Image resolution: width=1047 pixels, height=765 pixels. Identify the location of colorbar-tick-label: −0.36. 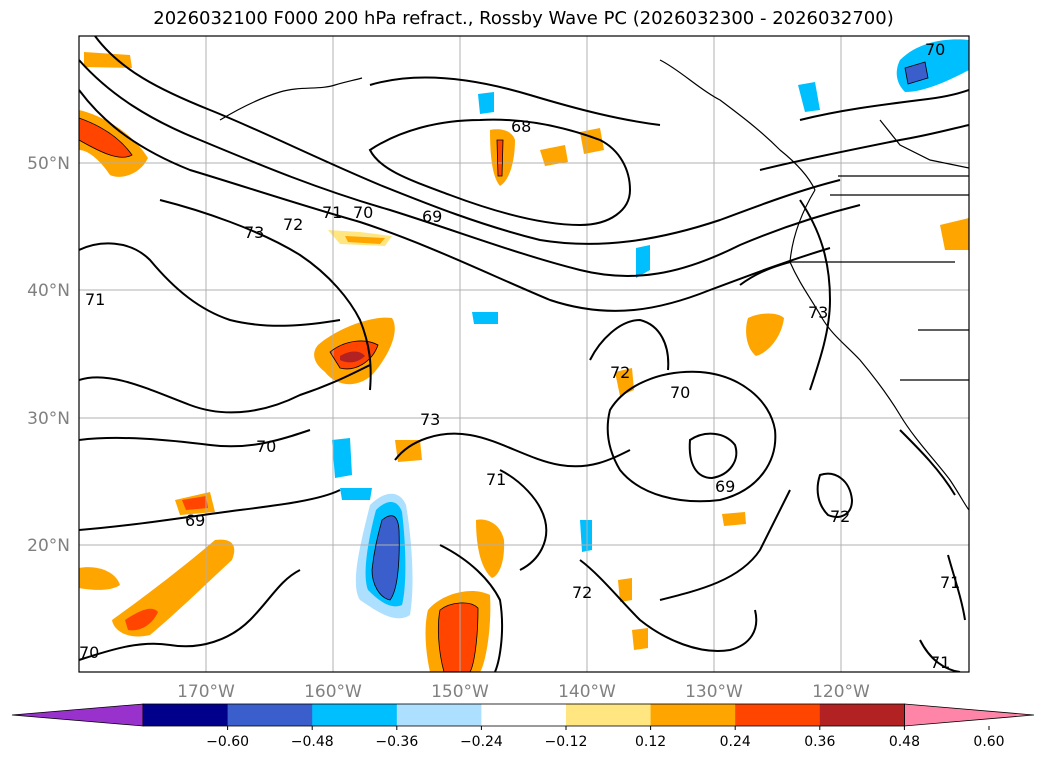
(396, 742).